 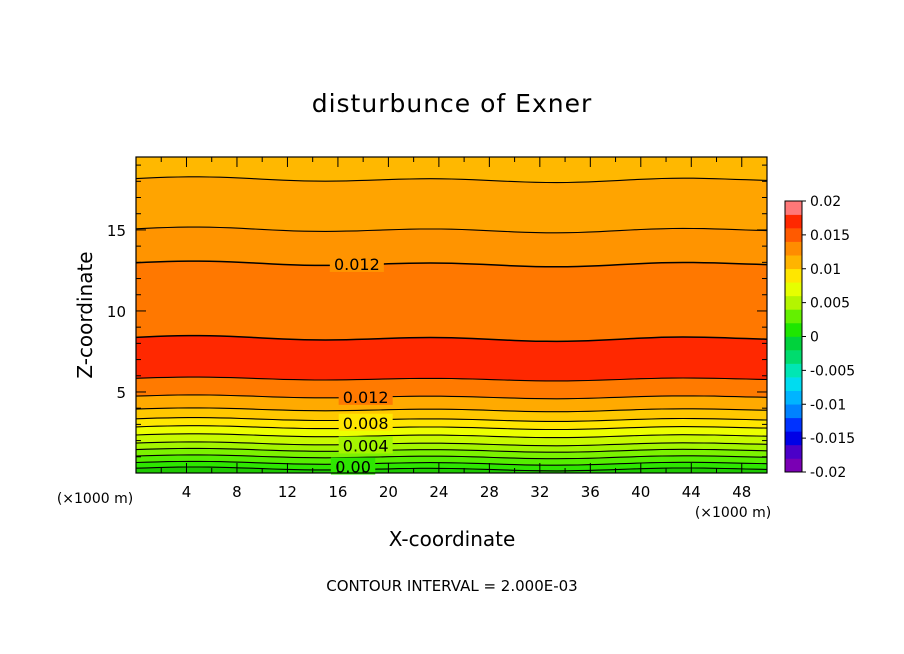 What do you see at coordinates (828, 473) in the screenshot?
I see `colorbar-label: -0.02` at bounding box center [828, 473].